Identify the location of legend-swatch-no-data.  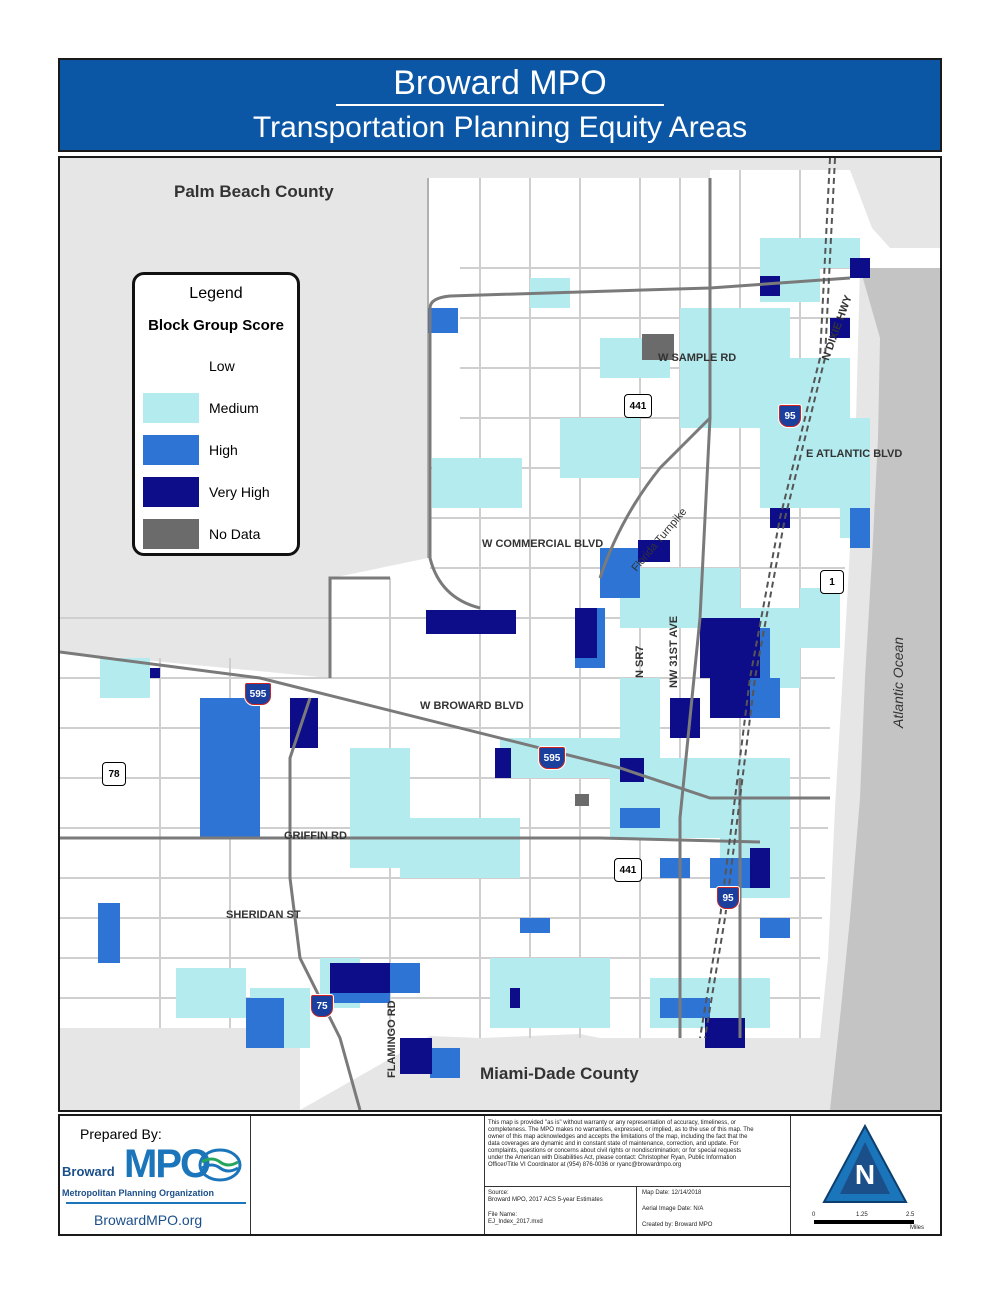
(171, 534).